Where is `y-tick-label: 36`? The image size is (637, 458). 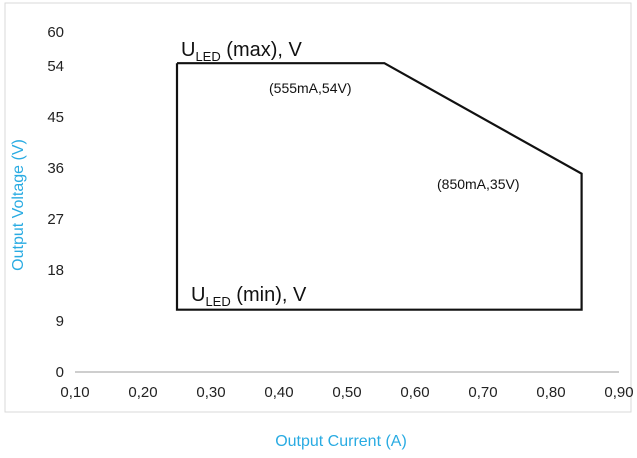
y-tick-label: 36 is located at coordinates (55, 168).